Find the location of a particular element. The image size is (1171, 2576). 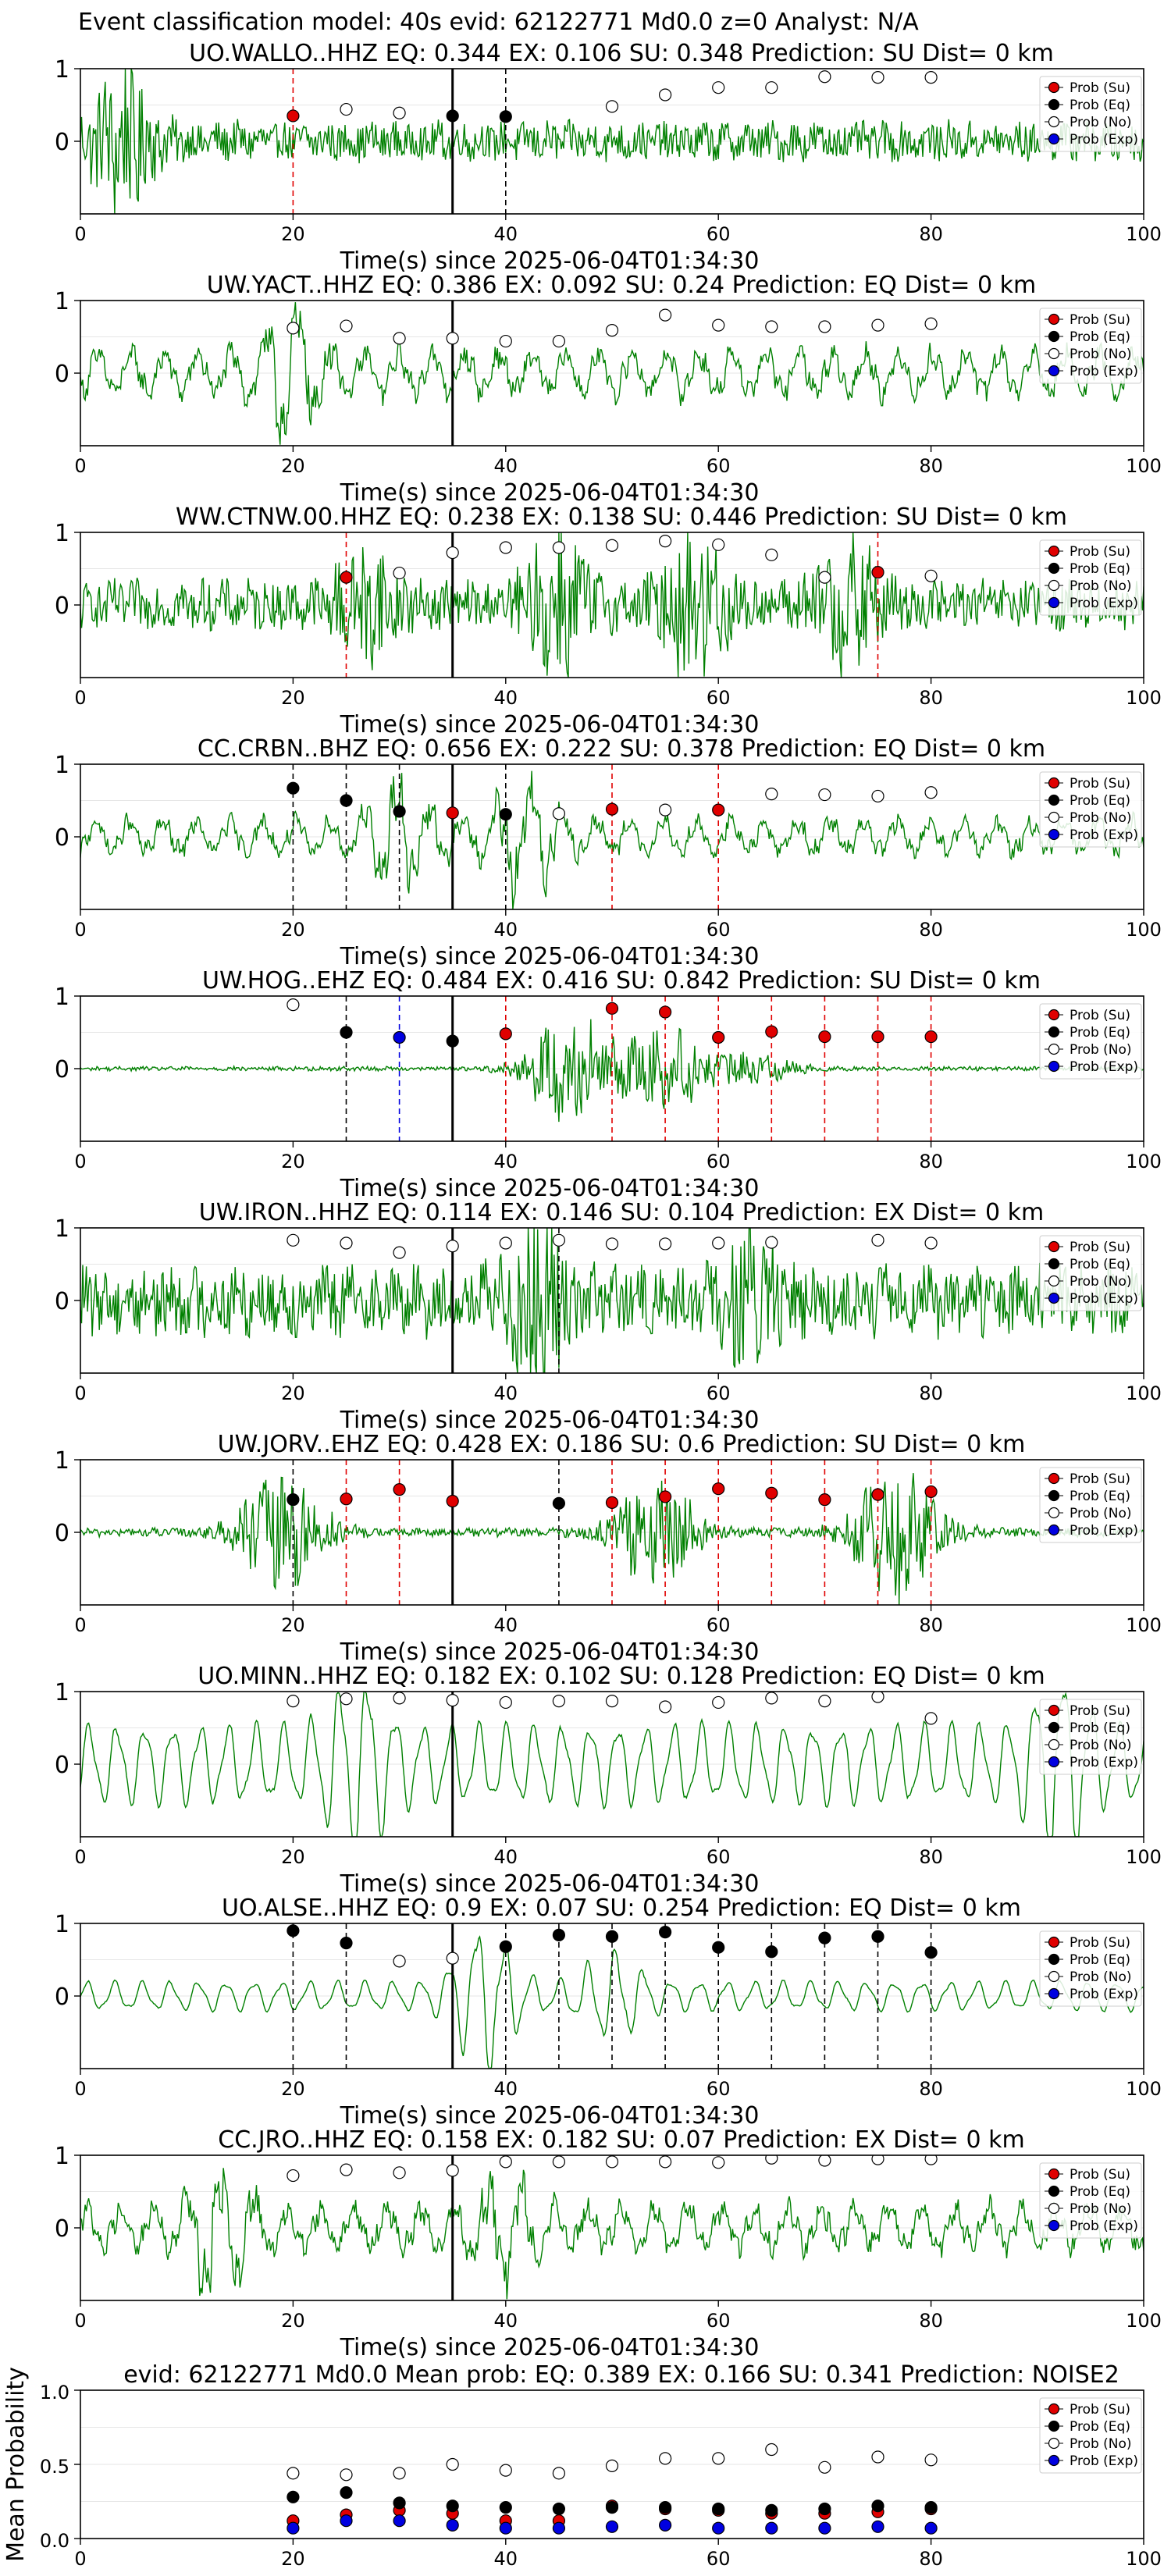

x-tick-label: 80 is located at coordinates (931, 2559).